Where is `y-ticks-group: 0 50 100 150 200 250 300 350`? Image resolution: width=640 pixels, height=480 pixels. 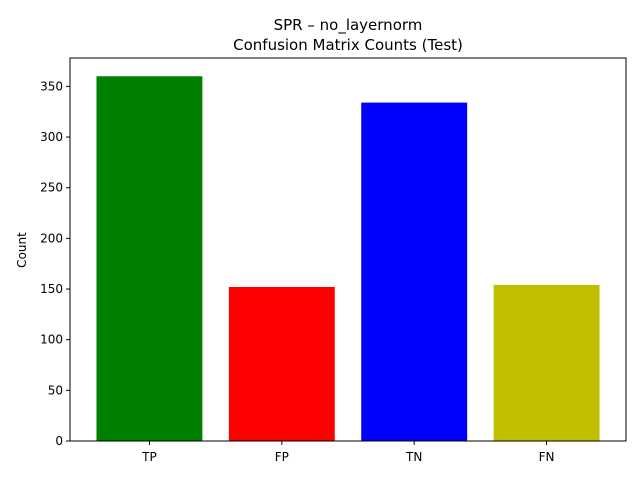 y-ticks-group: 0 50 100 150 200 250 300 350 is located at coordinates (55, 263).